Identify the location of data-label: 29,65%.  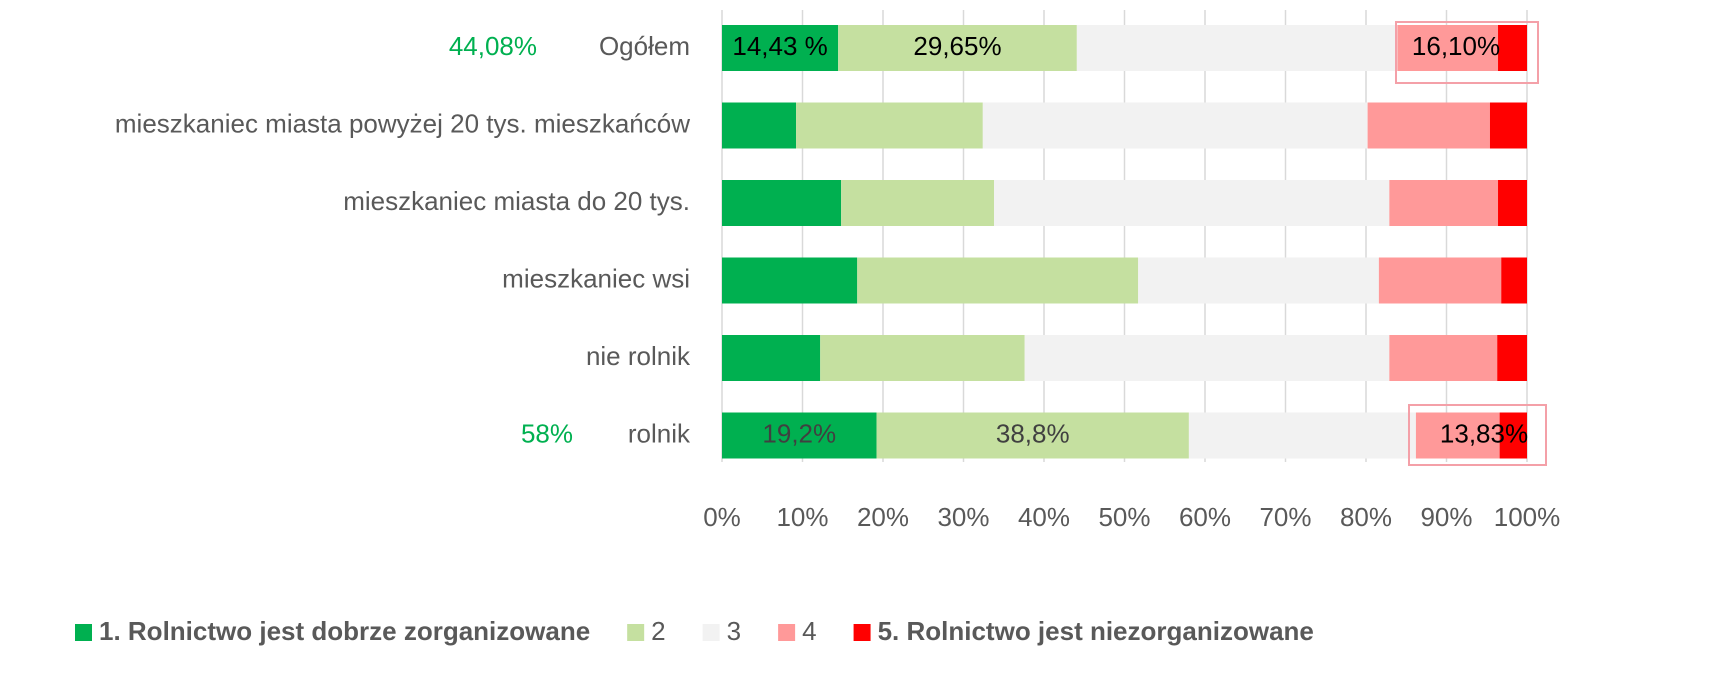
(957, 46).